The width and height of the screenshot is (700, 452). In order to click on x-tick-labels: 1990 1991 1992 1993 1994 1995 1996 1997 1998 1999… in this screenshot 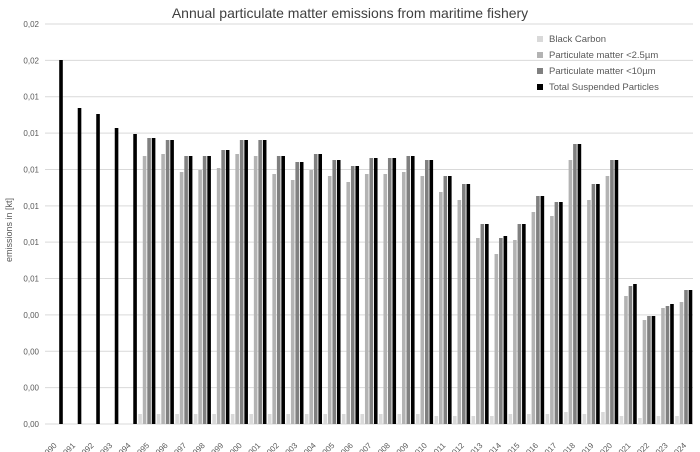, I will do `click(364, 446)`.